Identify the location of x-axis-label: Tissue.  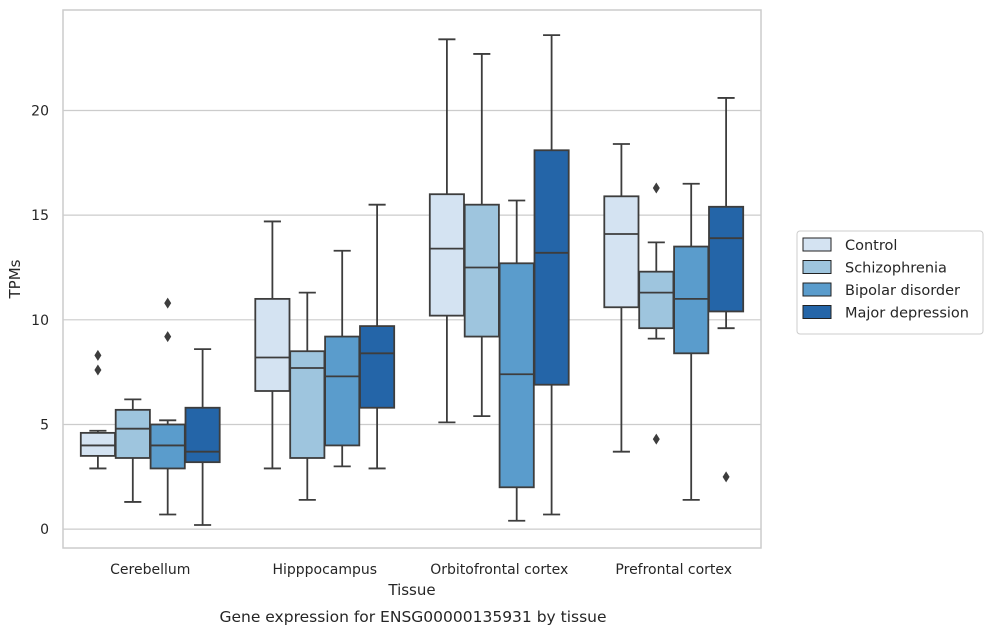
(411, 590).